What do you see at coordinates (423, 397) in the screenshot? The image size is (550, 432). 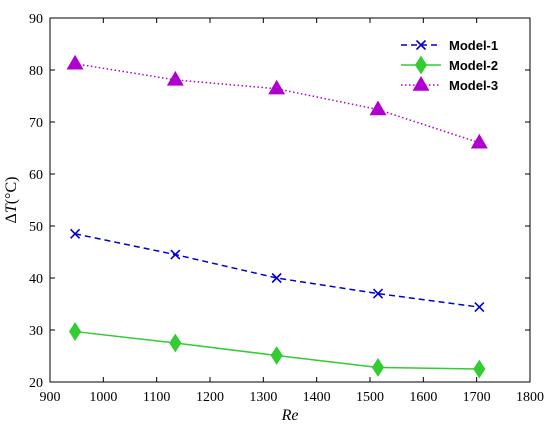 I see `x-tick-label-1600: 1600` at bounding box center [423, 397].